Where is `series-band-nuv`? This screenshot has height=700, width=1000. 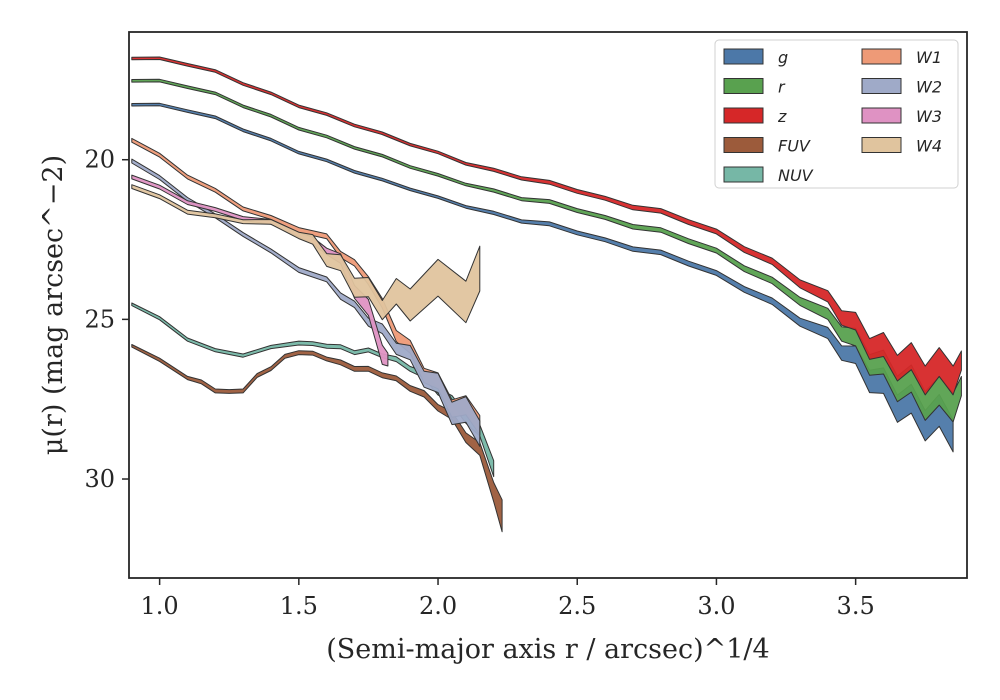
series-band-nuv is located at coordinates (313, 390).